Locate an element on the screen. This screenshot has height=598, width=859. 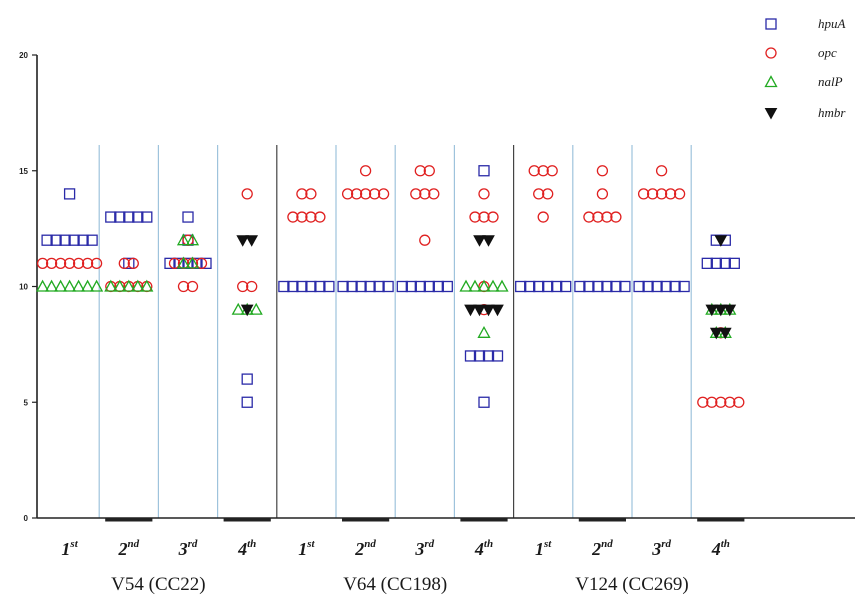
group-labels: V54 (CC22) V64 (CC198) V124 (CC269) is located at coordinates (400, 584).